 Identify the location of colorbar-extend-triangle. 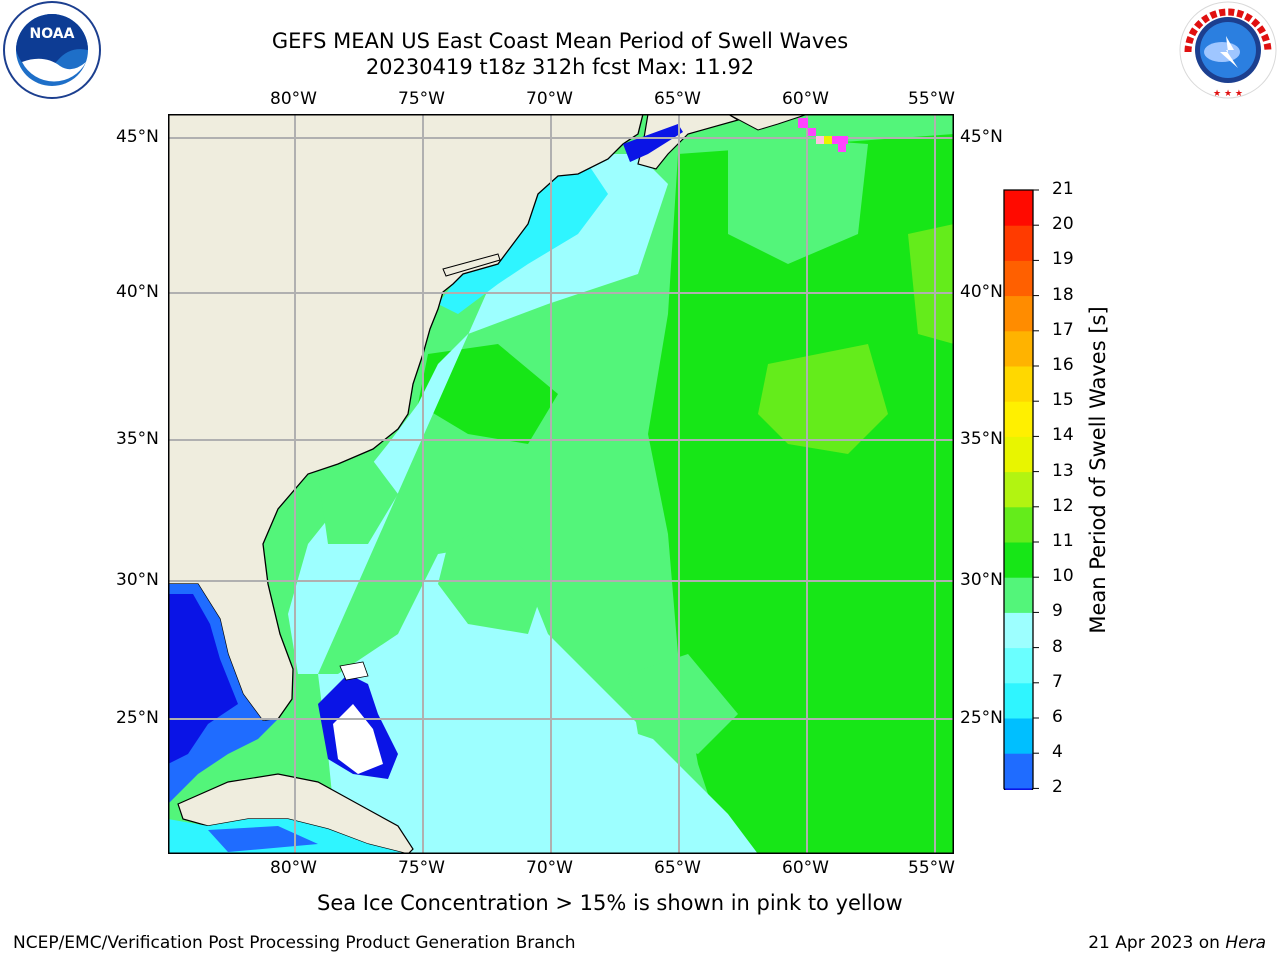
(1018, 789).